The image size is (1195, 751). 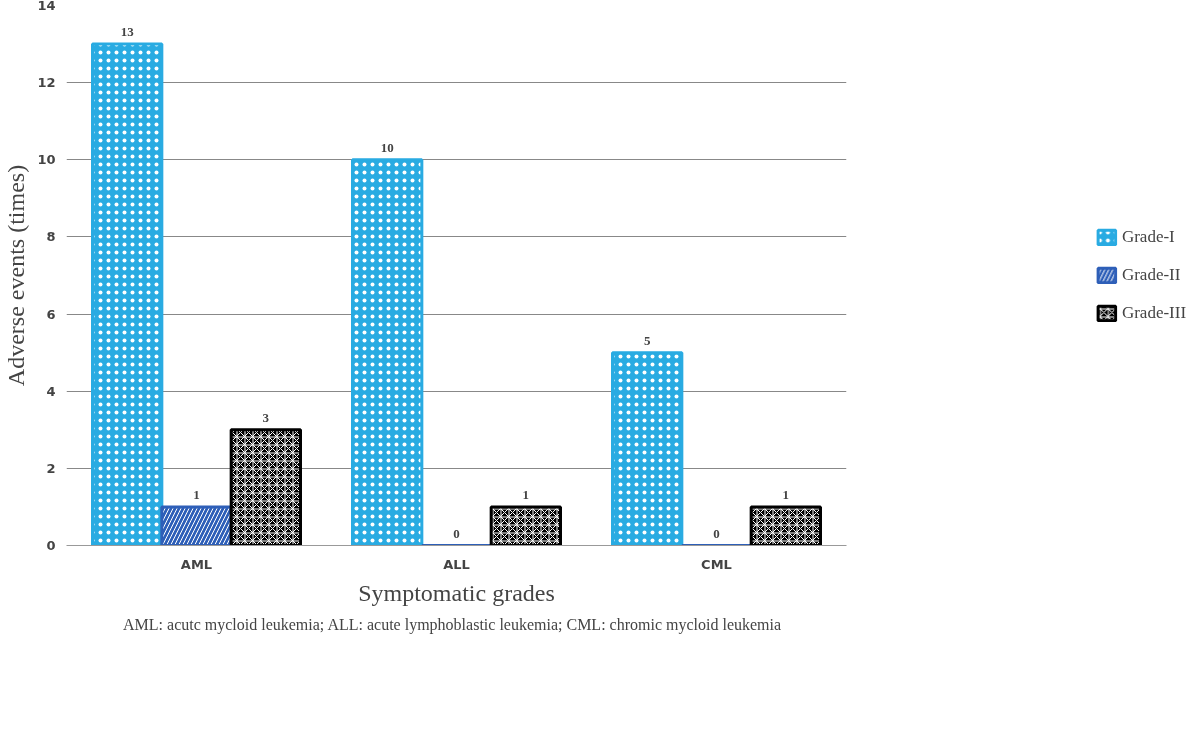 What do you see at coordinates (51, 468) in the screenshot?
I see `y-tick-label: 2` at bounding box center [51, 468].